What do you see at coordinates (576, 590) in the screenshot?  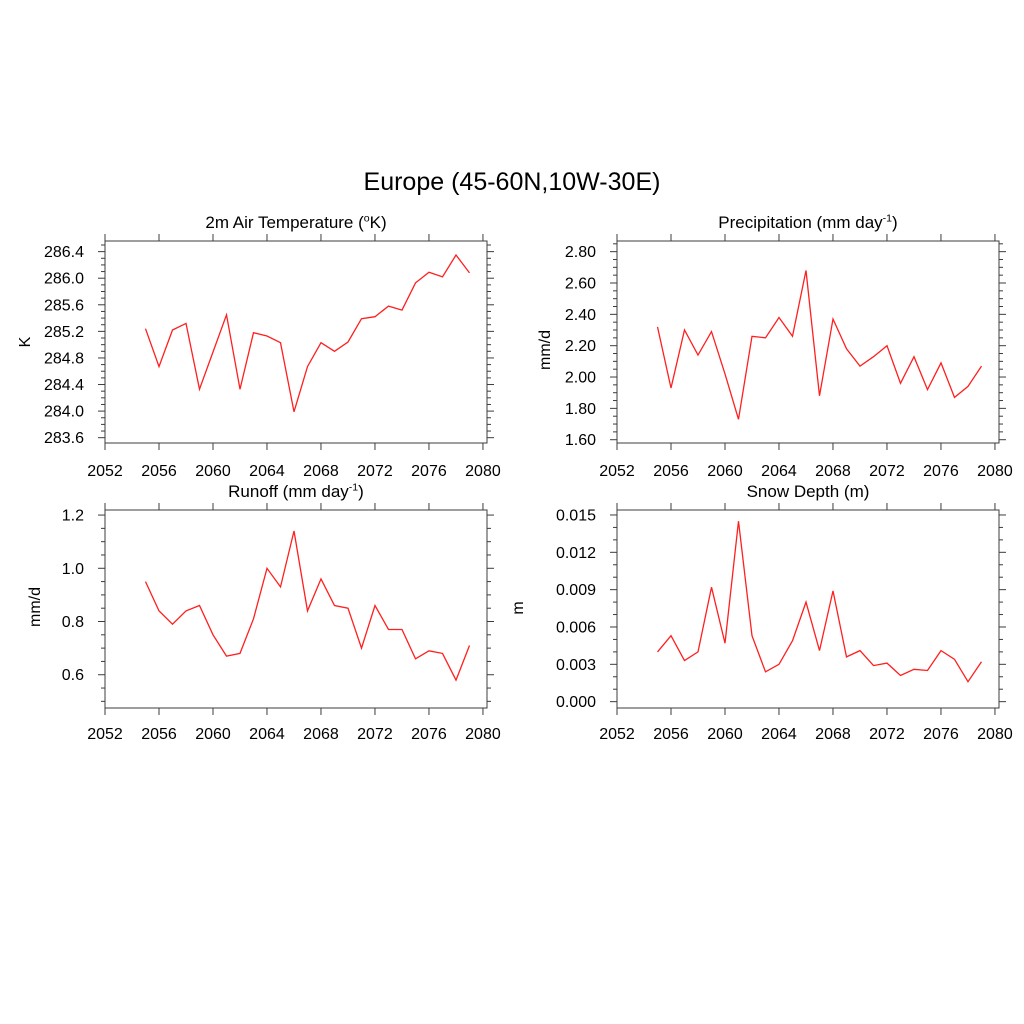 I see `svg-text: 0.009` at bounding box center [576, 590].